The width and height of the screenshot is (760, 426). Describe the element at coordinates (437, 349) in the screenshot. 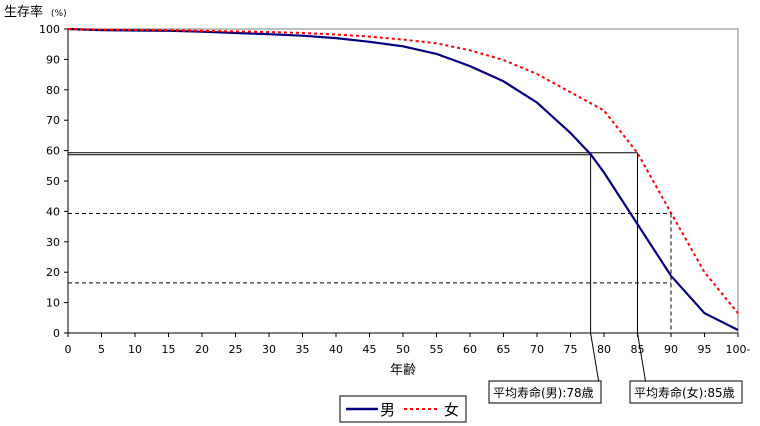

I see `x-tick-label: 55` at that location.